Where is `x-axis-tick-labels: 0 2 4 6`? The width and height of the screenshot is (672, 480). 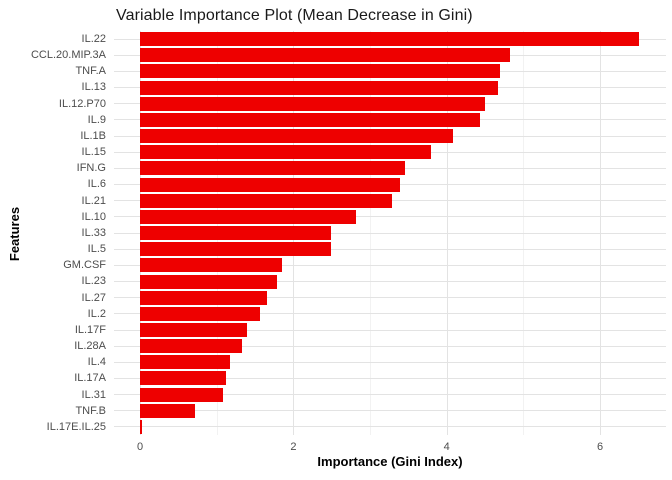 x-axis-tick-labels: 0 2 4 6 is located at coordinates (390, 448).